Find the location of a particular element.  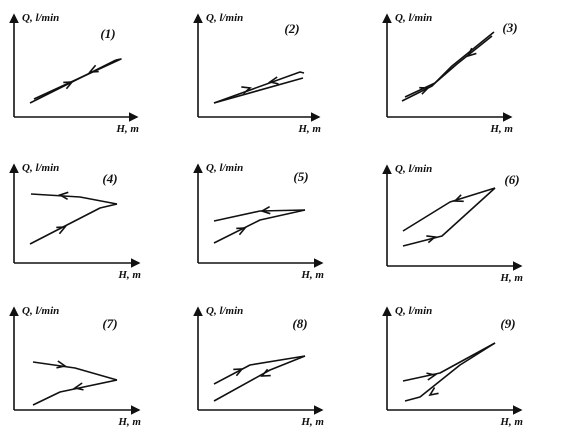

panel-number: (8) is located at coordinates (299, 323).